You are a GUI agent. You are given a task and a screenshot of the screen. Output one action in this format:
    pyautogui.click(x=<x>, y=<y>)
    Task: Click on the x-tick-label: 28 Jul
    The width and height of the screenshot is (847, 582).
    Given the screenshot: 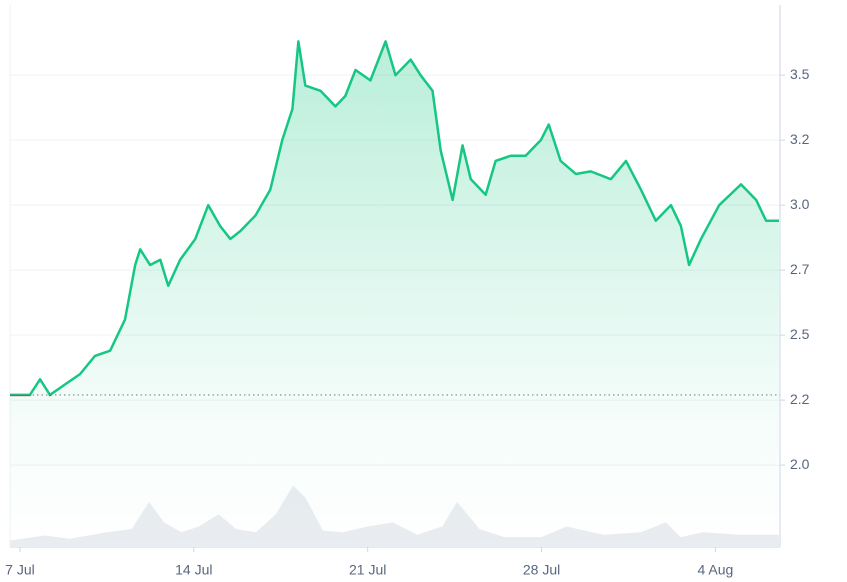 What is the action you would take?
    pyautogui.click(x=541, y=570)
    